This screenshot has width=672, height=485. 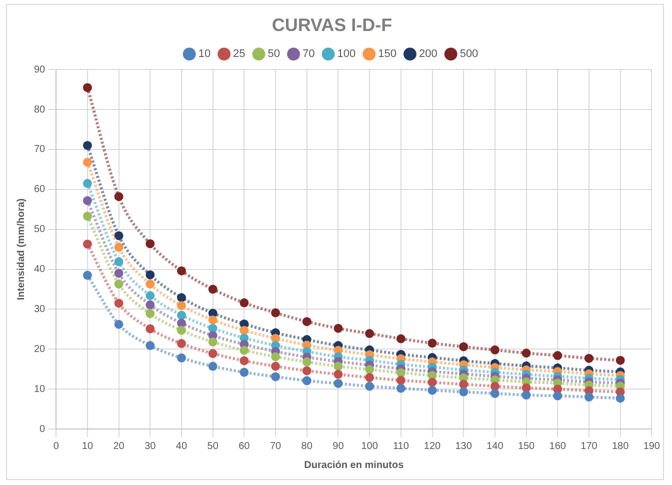 What do you see at coordinates (56, 446) in the screenshot?
I see `x-tick-label: 0` at bounding box center [56, 446].